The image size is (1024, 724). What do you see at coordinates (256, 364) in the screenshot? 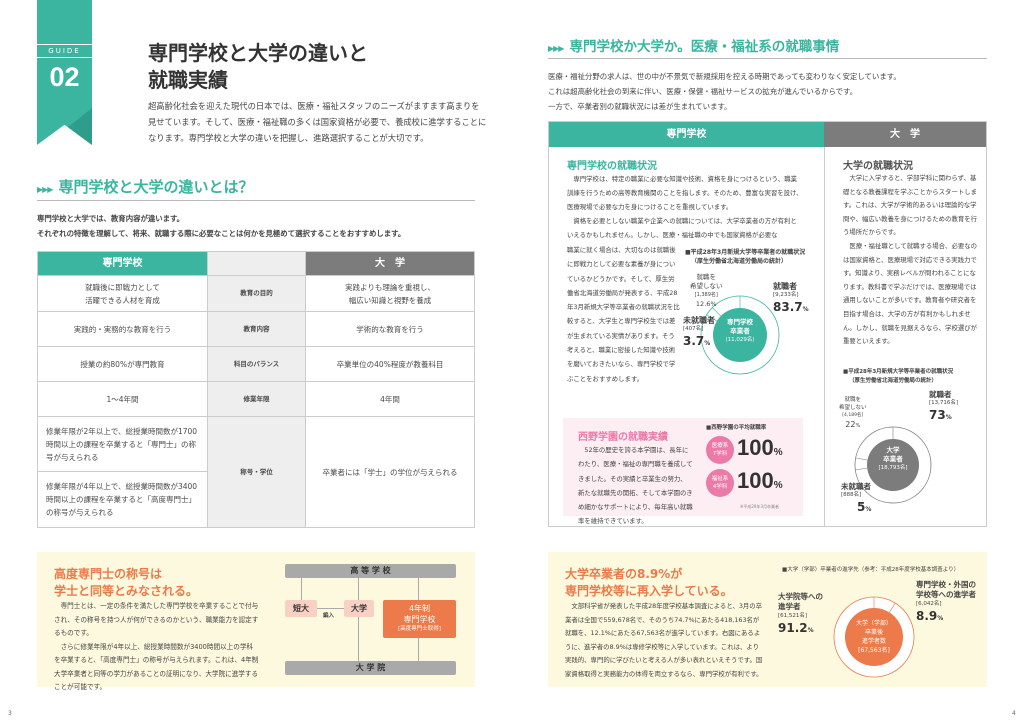
I see `table-row: 授業の約80%が専門教育 科目のバランス 卒業単位の40%程度が教養科目` at bounding box center [256, 364].